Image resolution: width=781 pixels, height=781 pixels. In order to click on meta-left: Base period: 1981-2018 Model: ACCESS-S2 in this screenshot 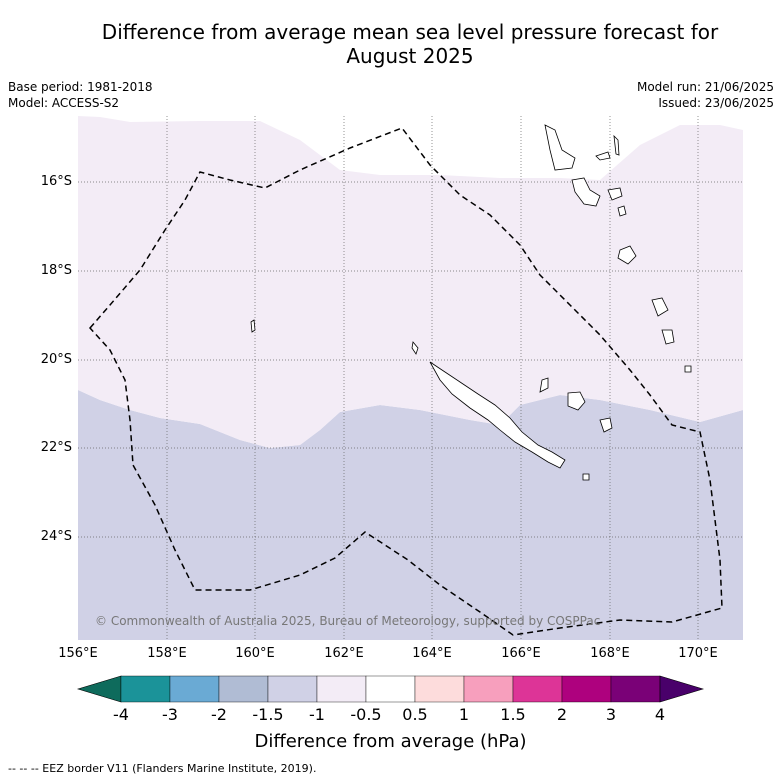, I will do `click(80, 95)`.